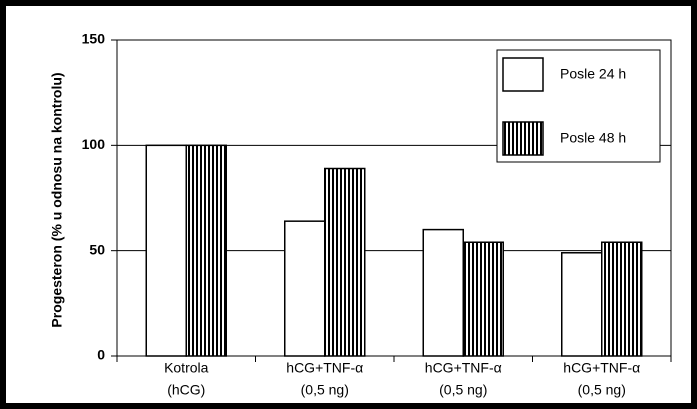 This screenshot has width=697, height=409. I want to click on legend-label: Posle 48 h, so click(593, 138).